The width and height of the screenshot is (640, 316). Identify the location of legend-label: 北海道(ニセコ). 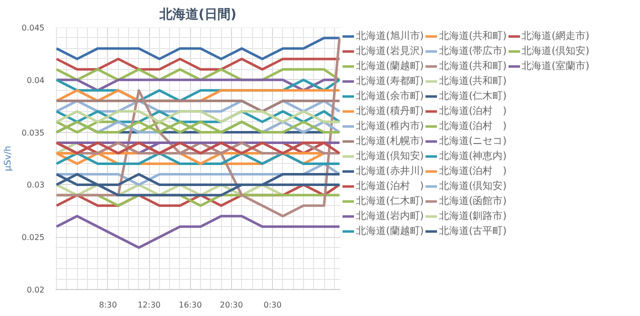
(472, 141).